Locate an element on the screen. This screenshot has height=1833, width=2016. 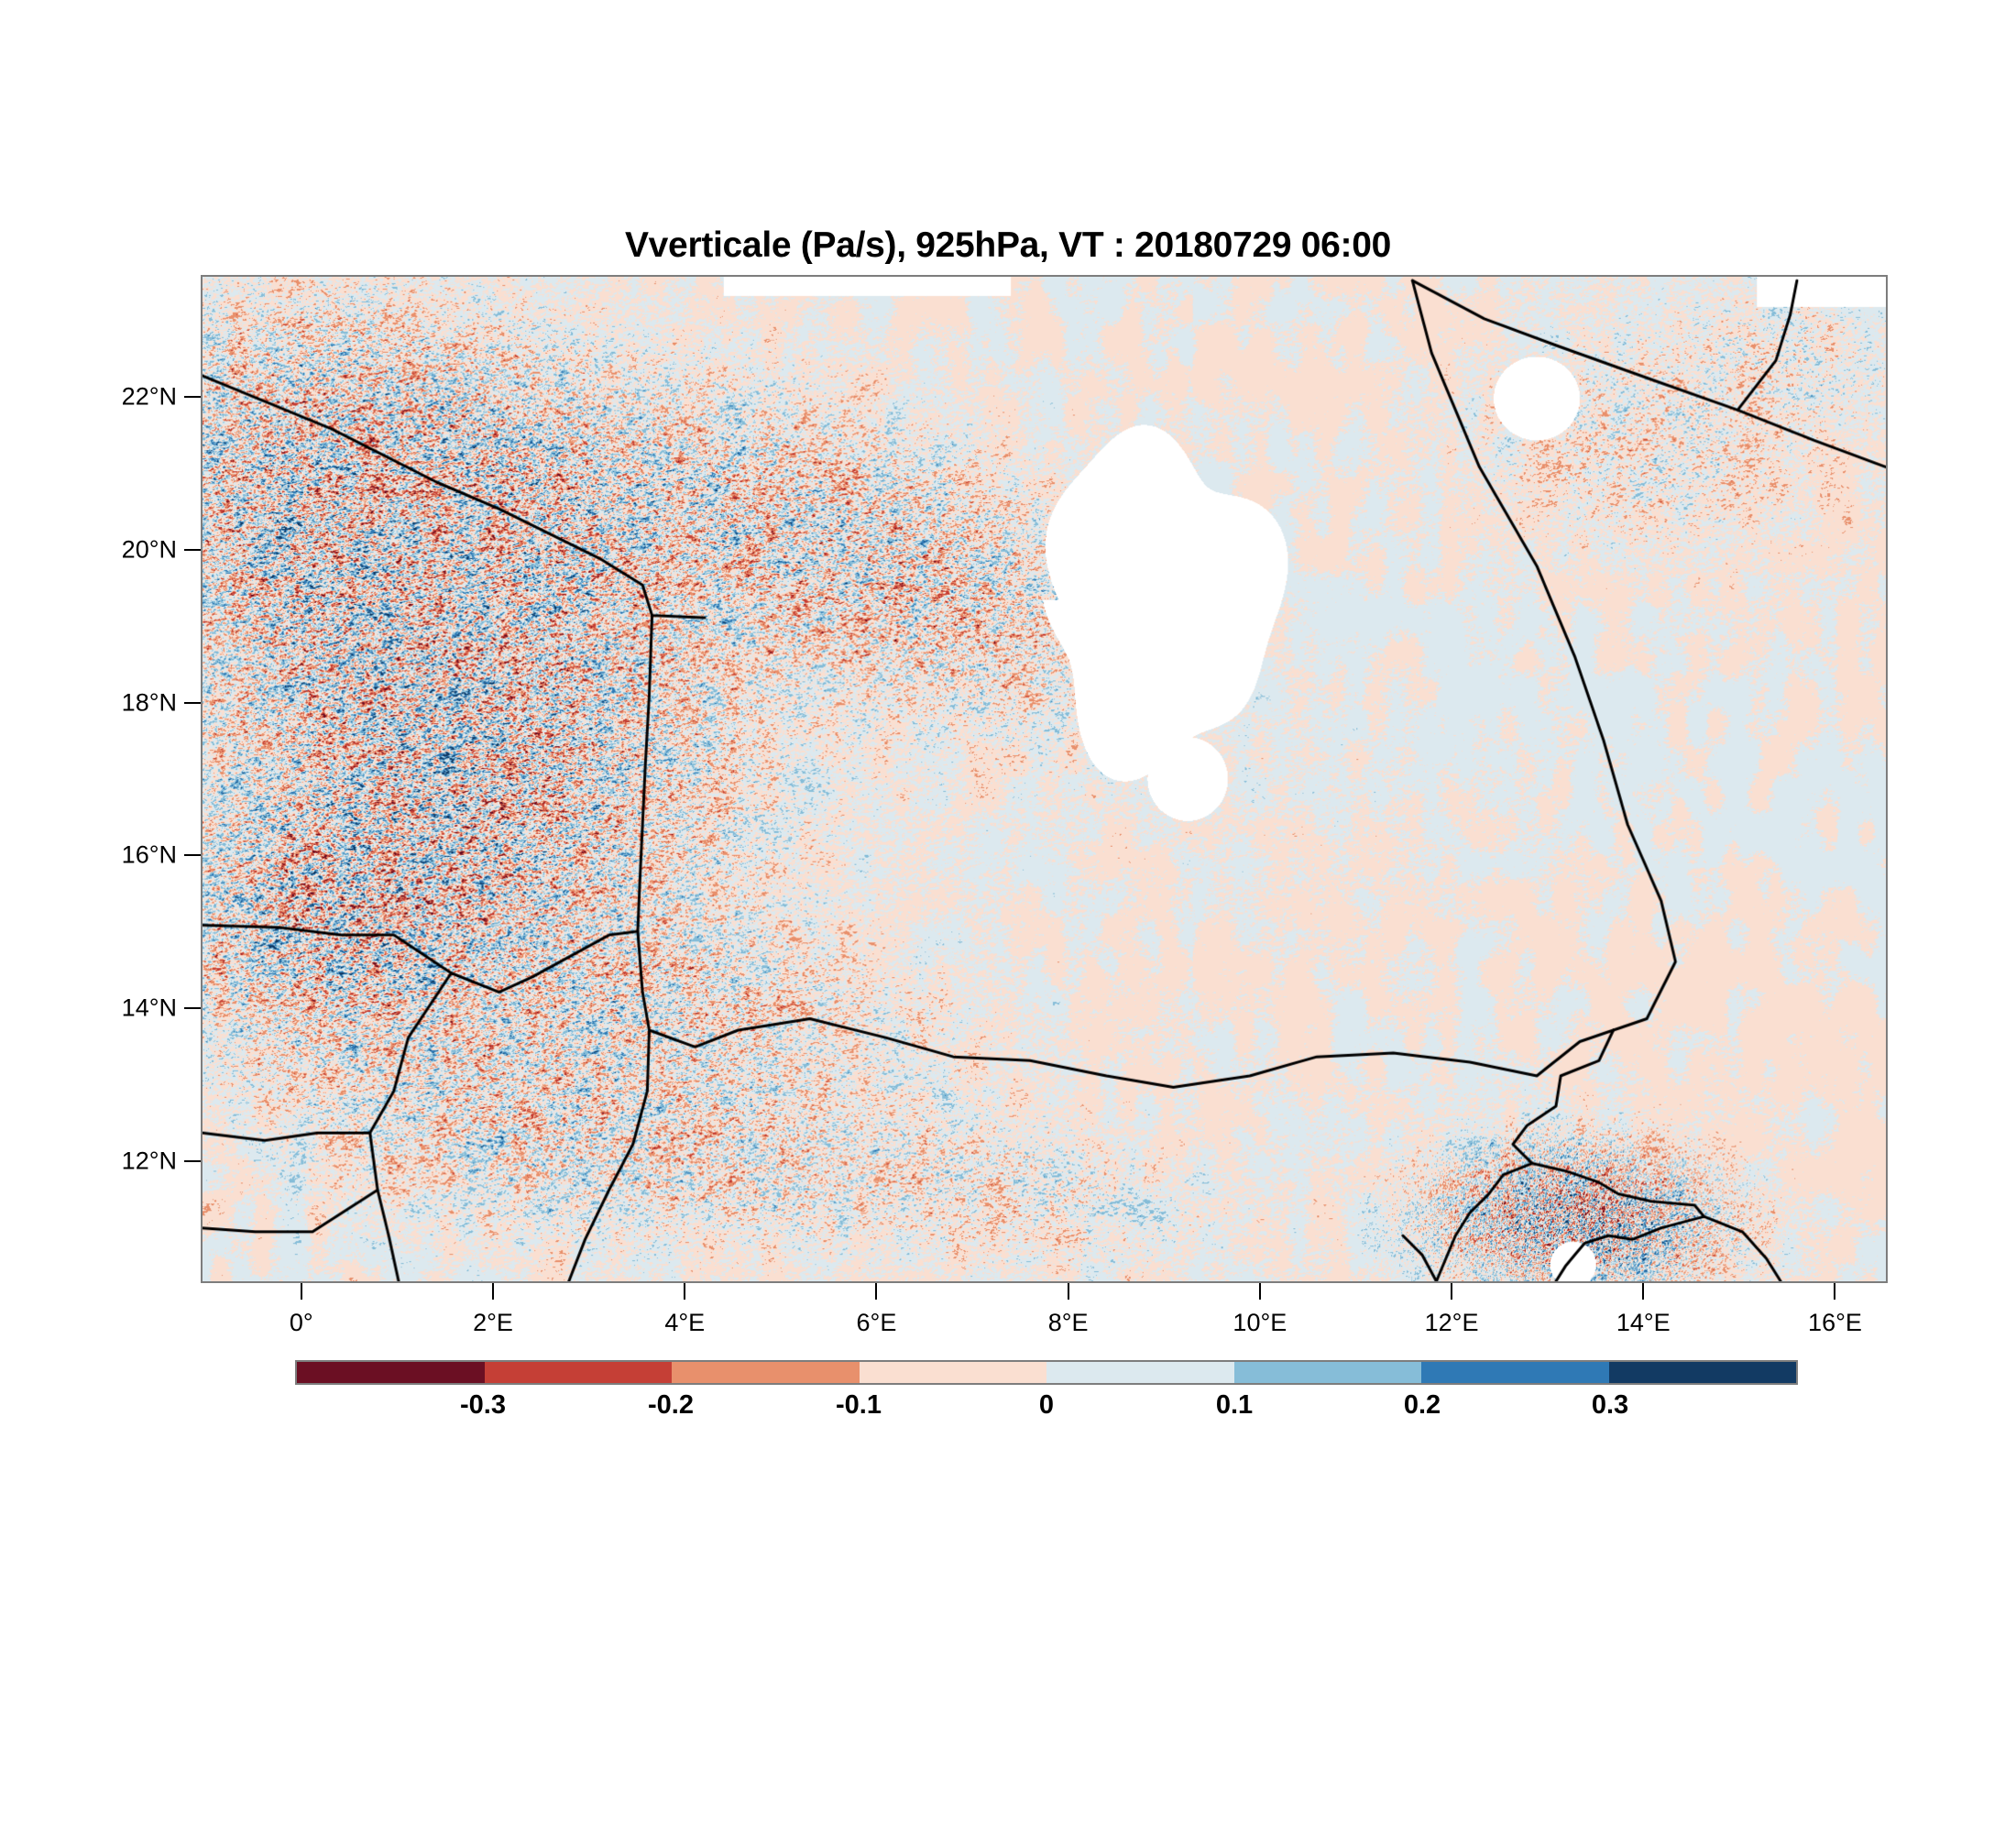
x-tick-label: 2°E is located at coordinates (493, 1322).